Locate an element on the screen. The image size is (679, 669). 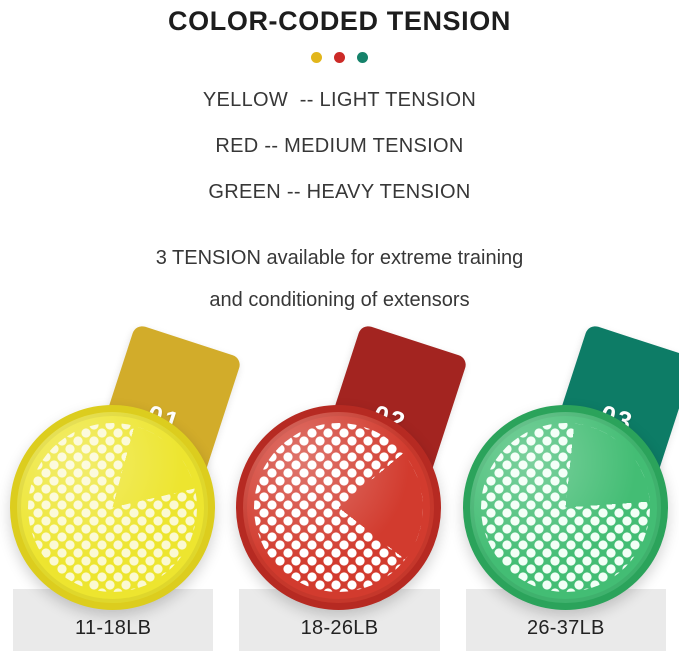
tension-line-green: GREEN -- HEAVY TENSION is located at coordinates (339, 192).